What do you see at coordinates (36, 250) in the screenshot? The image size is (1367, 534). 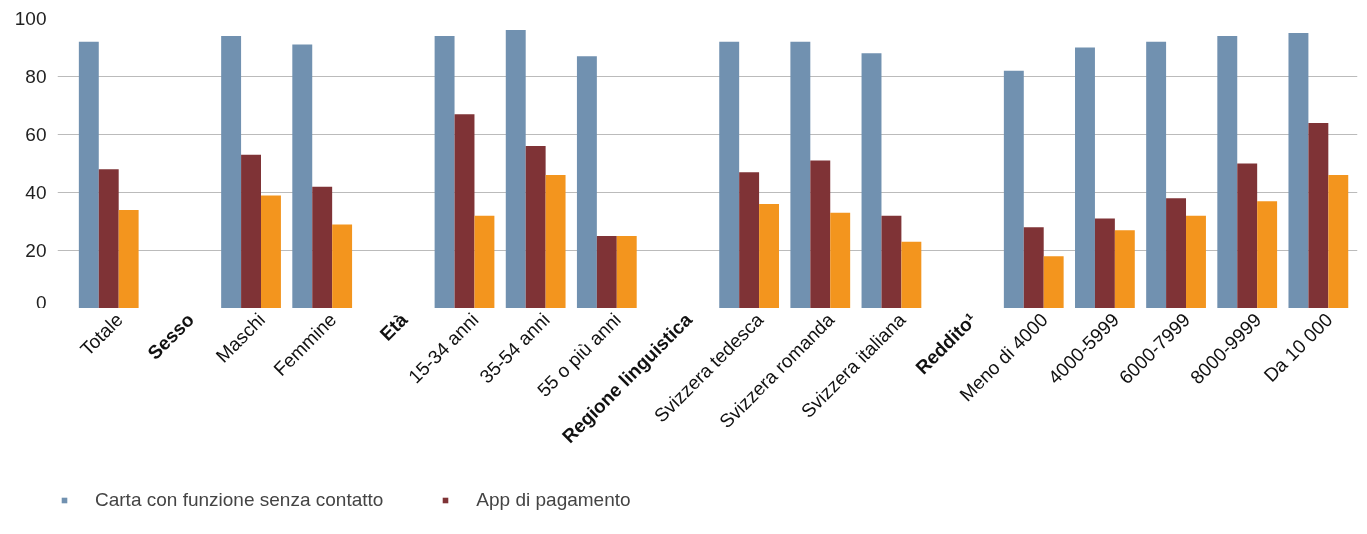 I see `y-tick-label: 20` at bounding box center [36, 250].